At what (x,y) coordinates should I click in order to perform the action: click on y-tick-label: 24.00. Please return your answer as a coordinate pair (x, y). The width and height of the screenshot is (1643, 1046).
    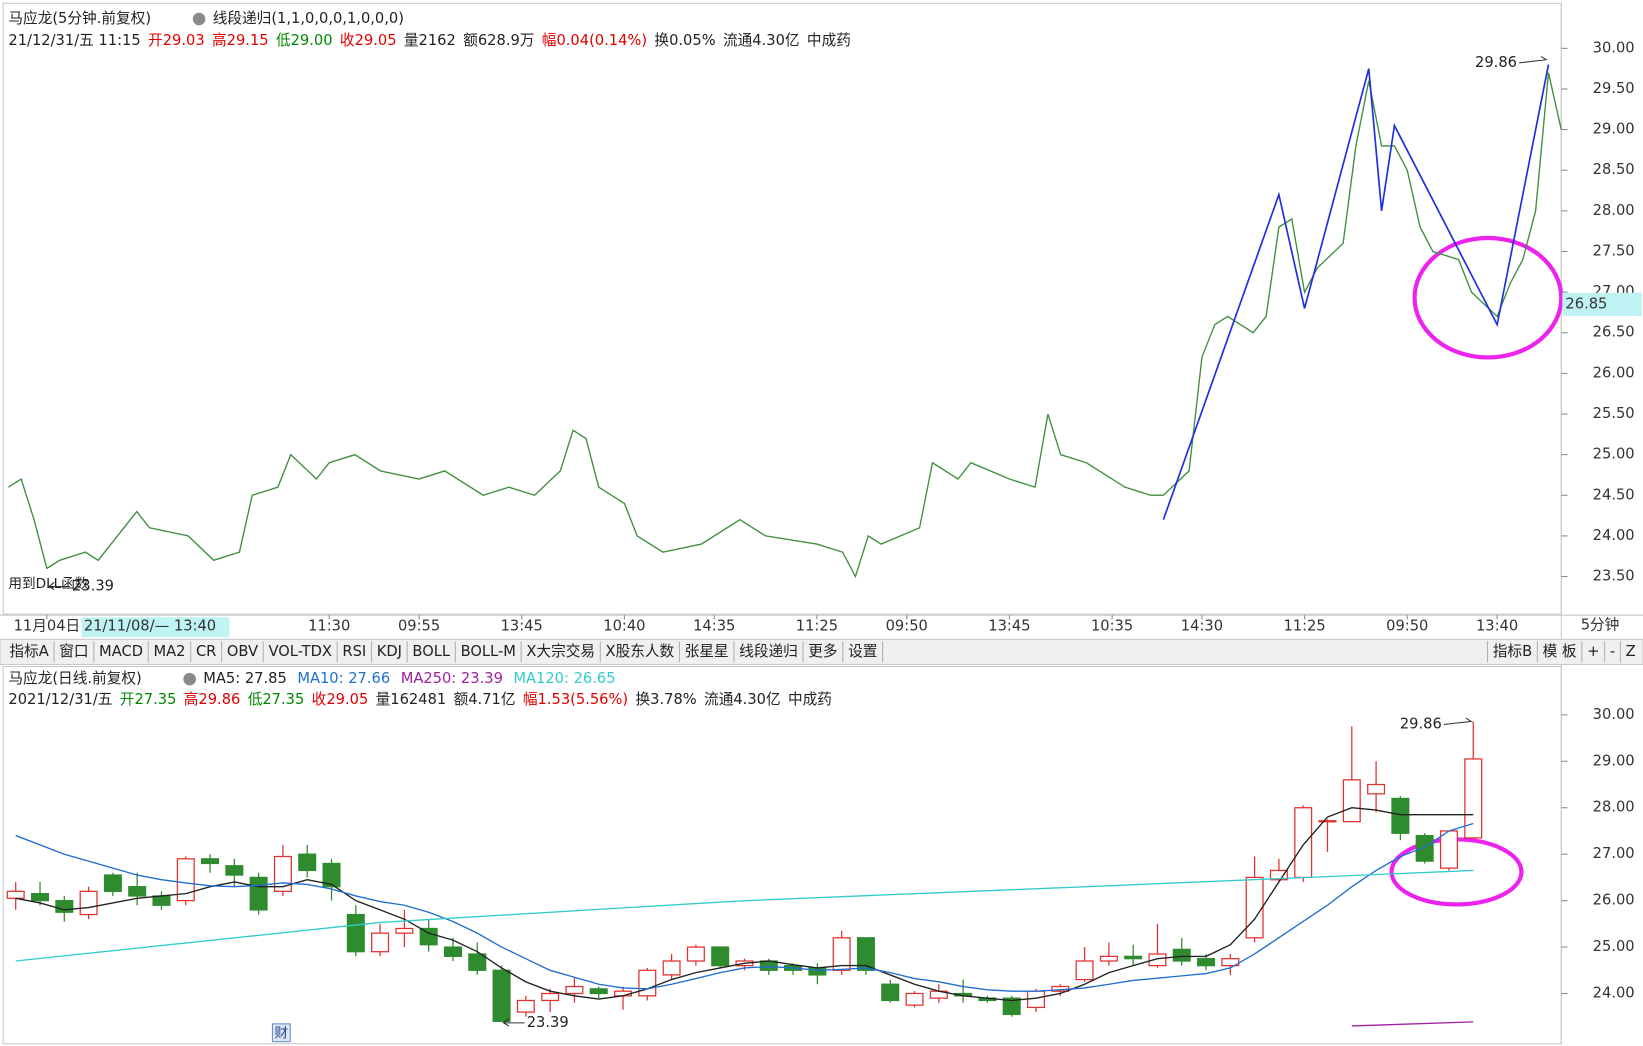
    Looking at the image, I should click on (1614, 535).